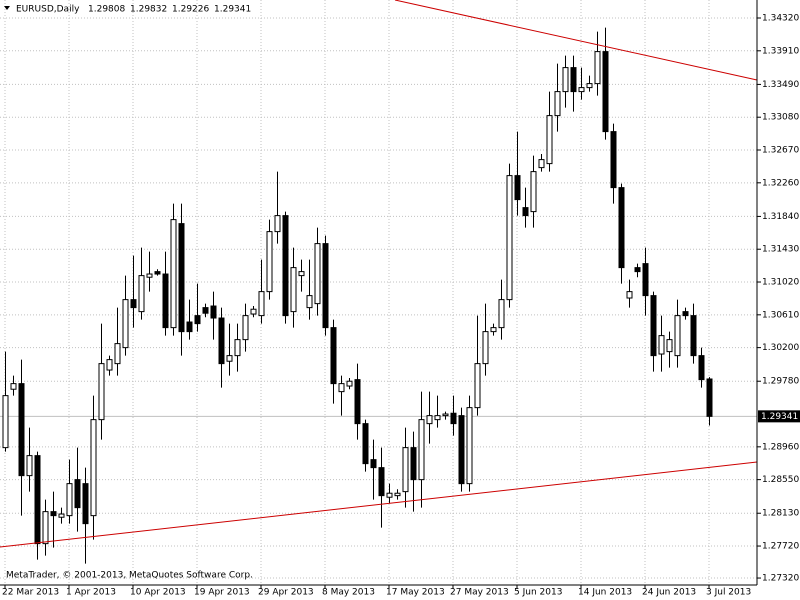 The width and height of the screenshot is (800, 600). What do you see at coordinates (780, 514) in the screenshot?
I see `y-tick-label: 1.28130` at bounding box center [780, 514].